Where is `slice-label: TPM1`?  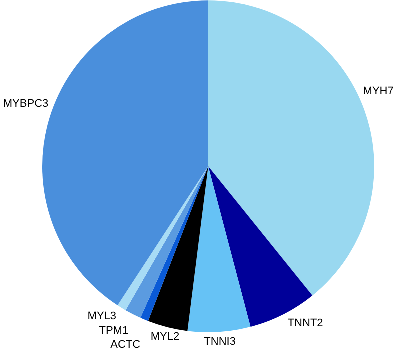 slice-label: TPM1 is located at coordinates (114, 330).